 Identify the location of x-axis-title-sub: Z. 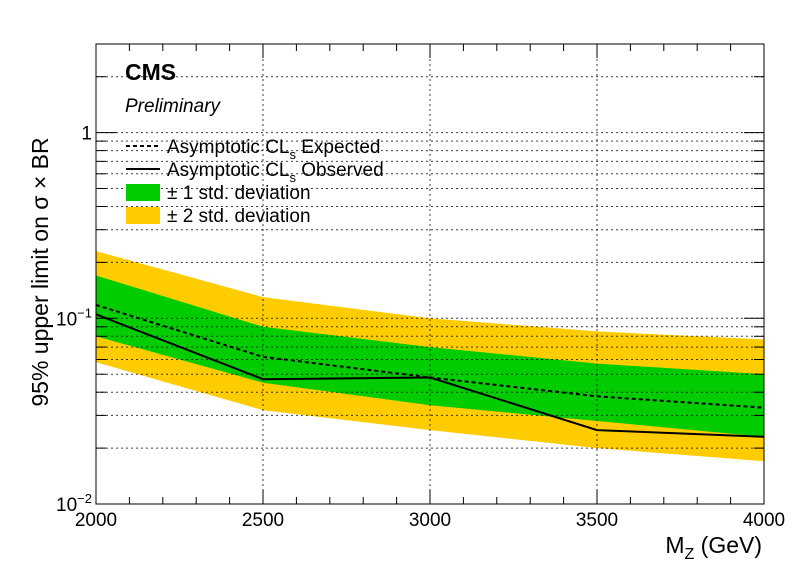
(689, 554).